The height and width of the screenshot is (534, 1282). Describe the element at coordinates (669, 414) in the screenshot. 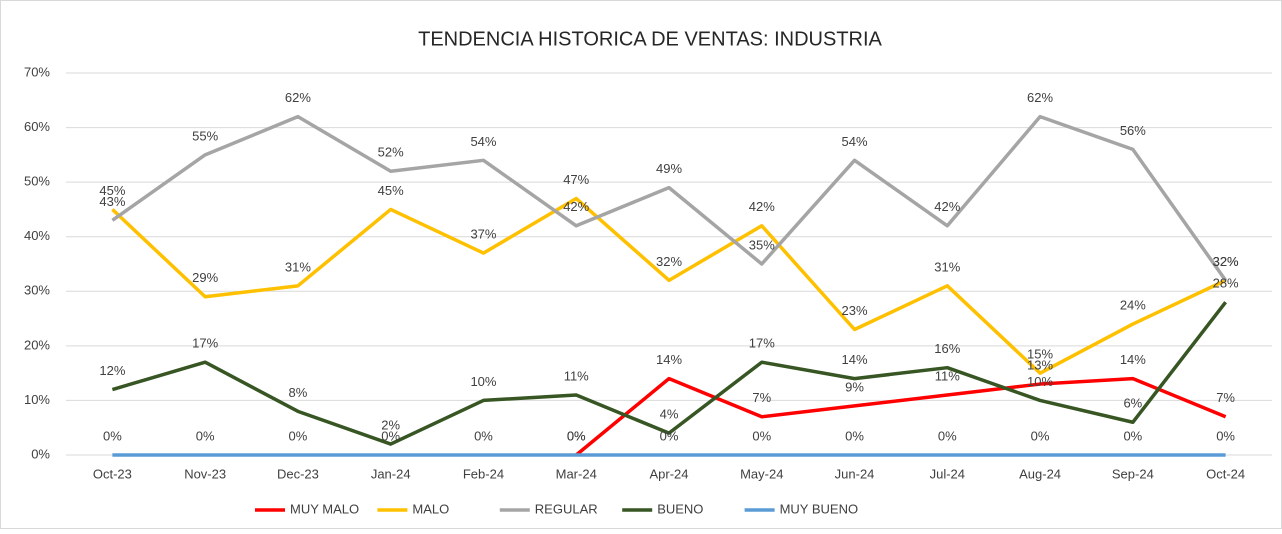

I see `data-label: 4%` at that location.